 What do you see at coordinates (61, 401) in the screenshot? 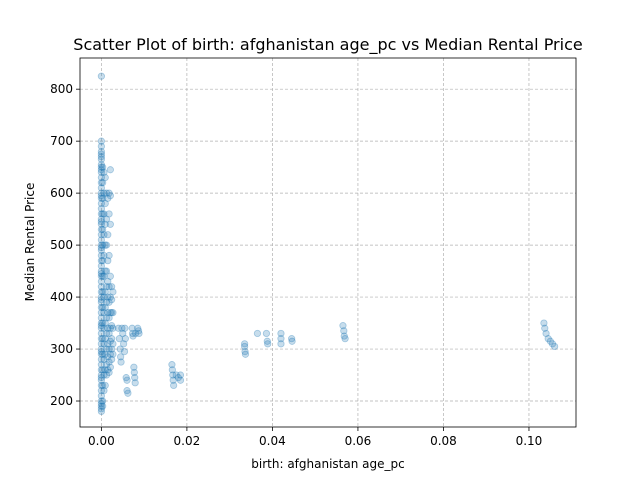
I see `y-tick-label: 200` at bounding box center [61, 401].